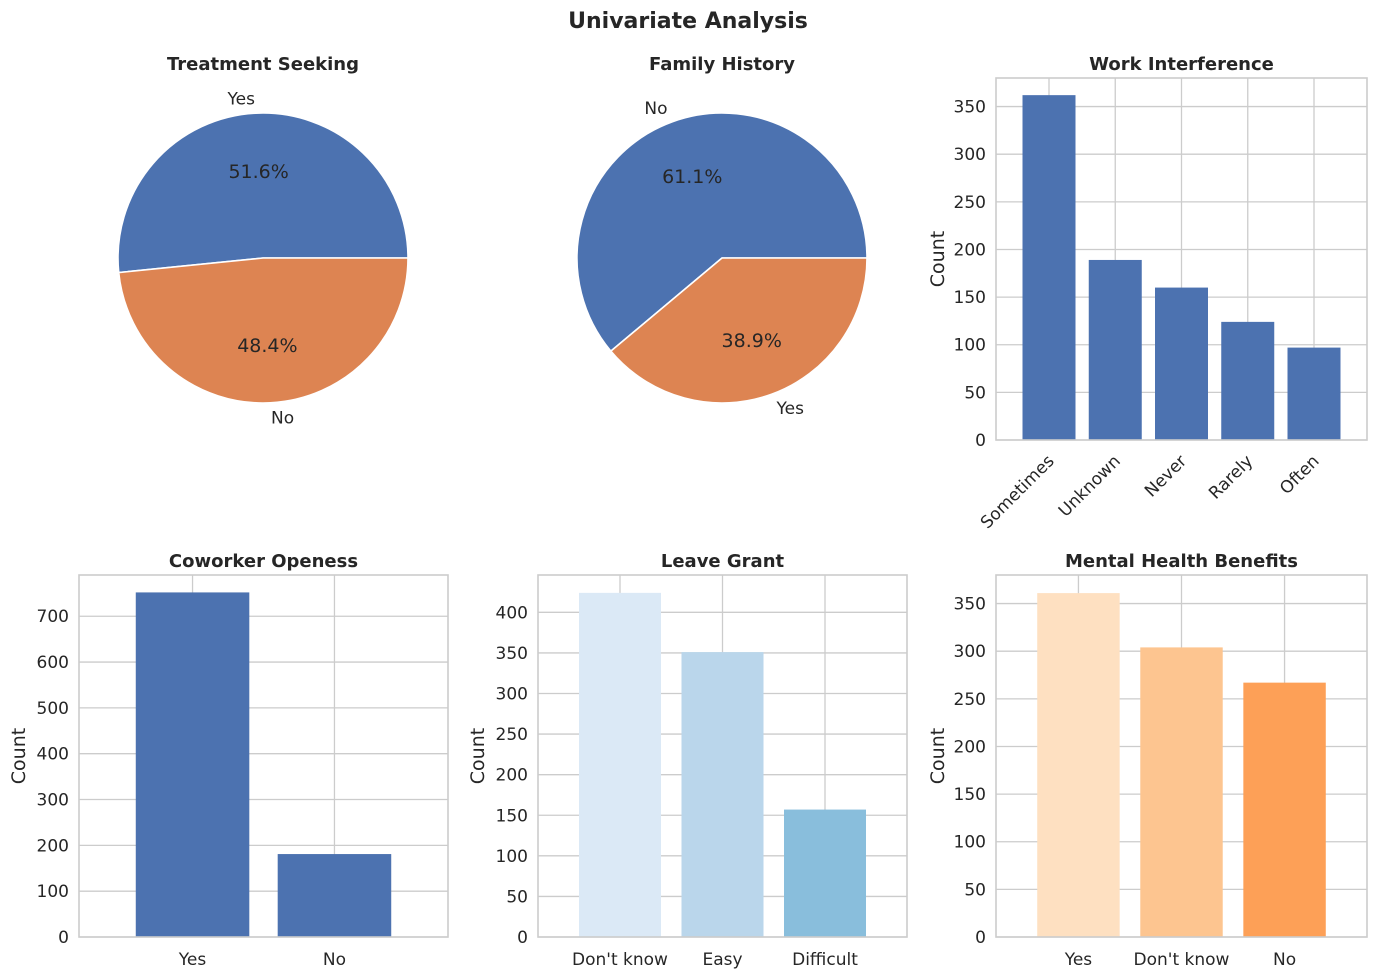 The width and height of the screenshot is (1376, 978). Describe the element at coordinates (1314, 393) in the screenshot. I see `bar-often` at that location.